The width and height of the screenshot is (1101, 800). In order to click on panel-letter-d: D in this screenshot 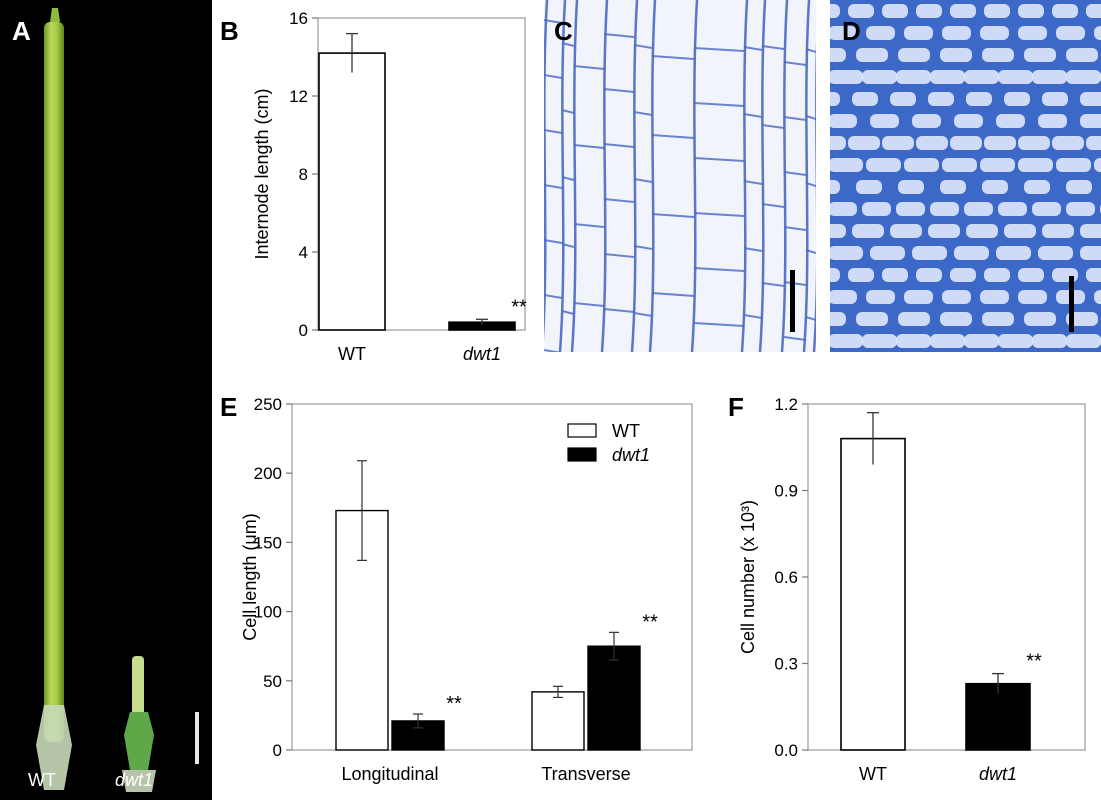, I will do `click(851, 31)`.